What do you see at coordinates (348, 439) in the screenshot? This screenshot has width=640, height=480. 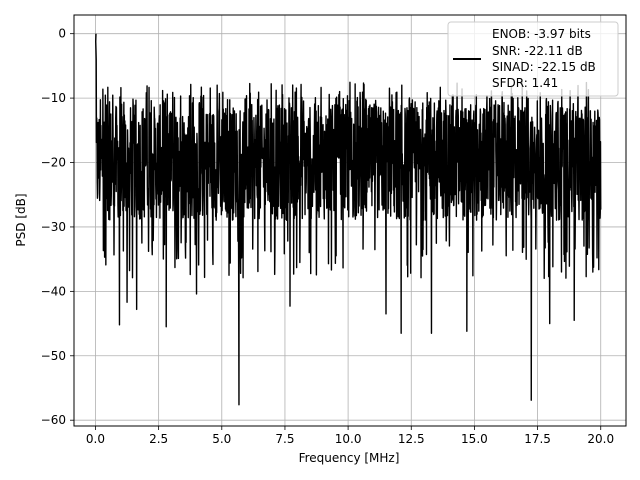 I see `x-tick-label: 10.0` at bounding box center [348, 439].